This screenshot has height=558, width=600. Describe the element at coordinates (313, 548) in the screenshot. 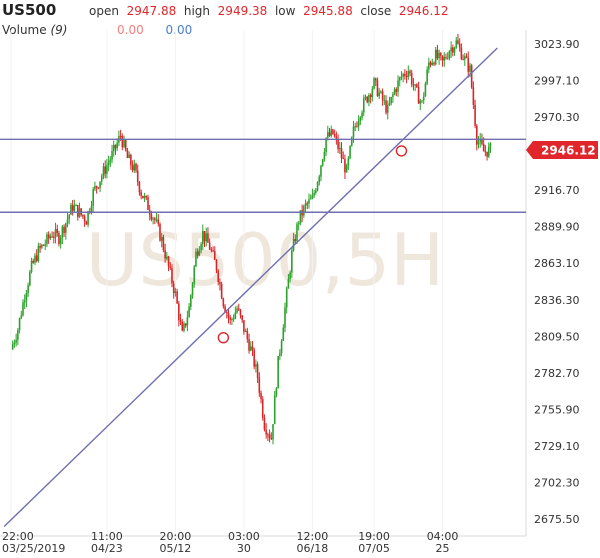

I see `x-tick-date: 06/18` at that location.